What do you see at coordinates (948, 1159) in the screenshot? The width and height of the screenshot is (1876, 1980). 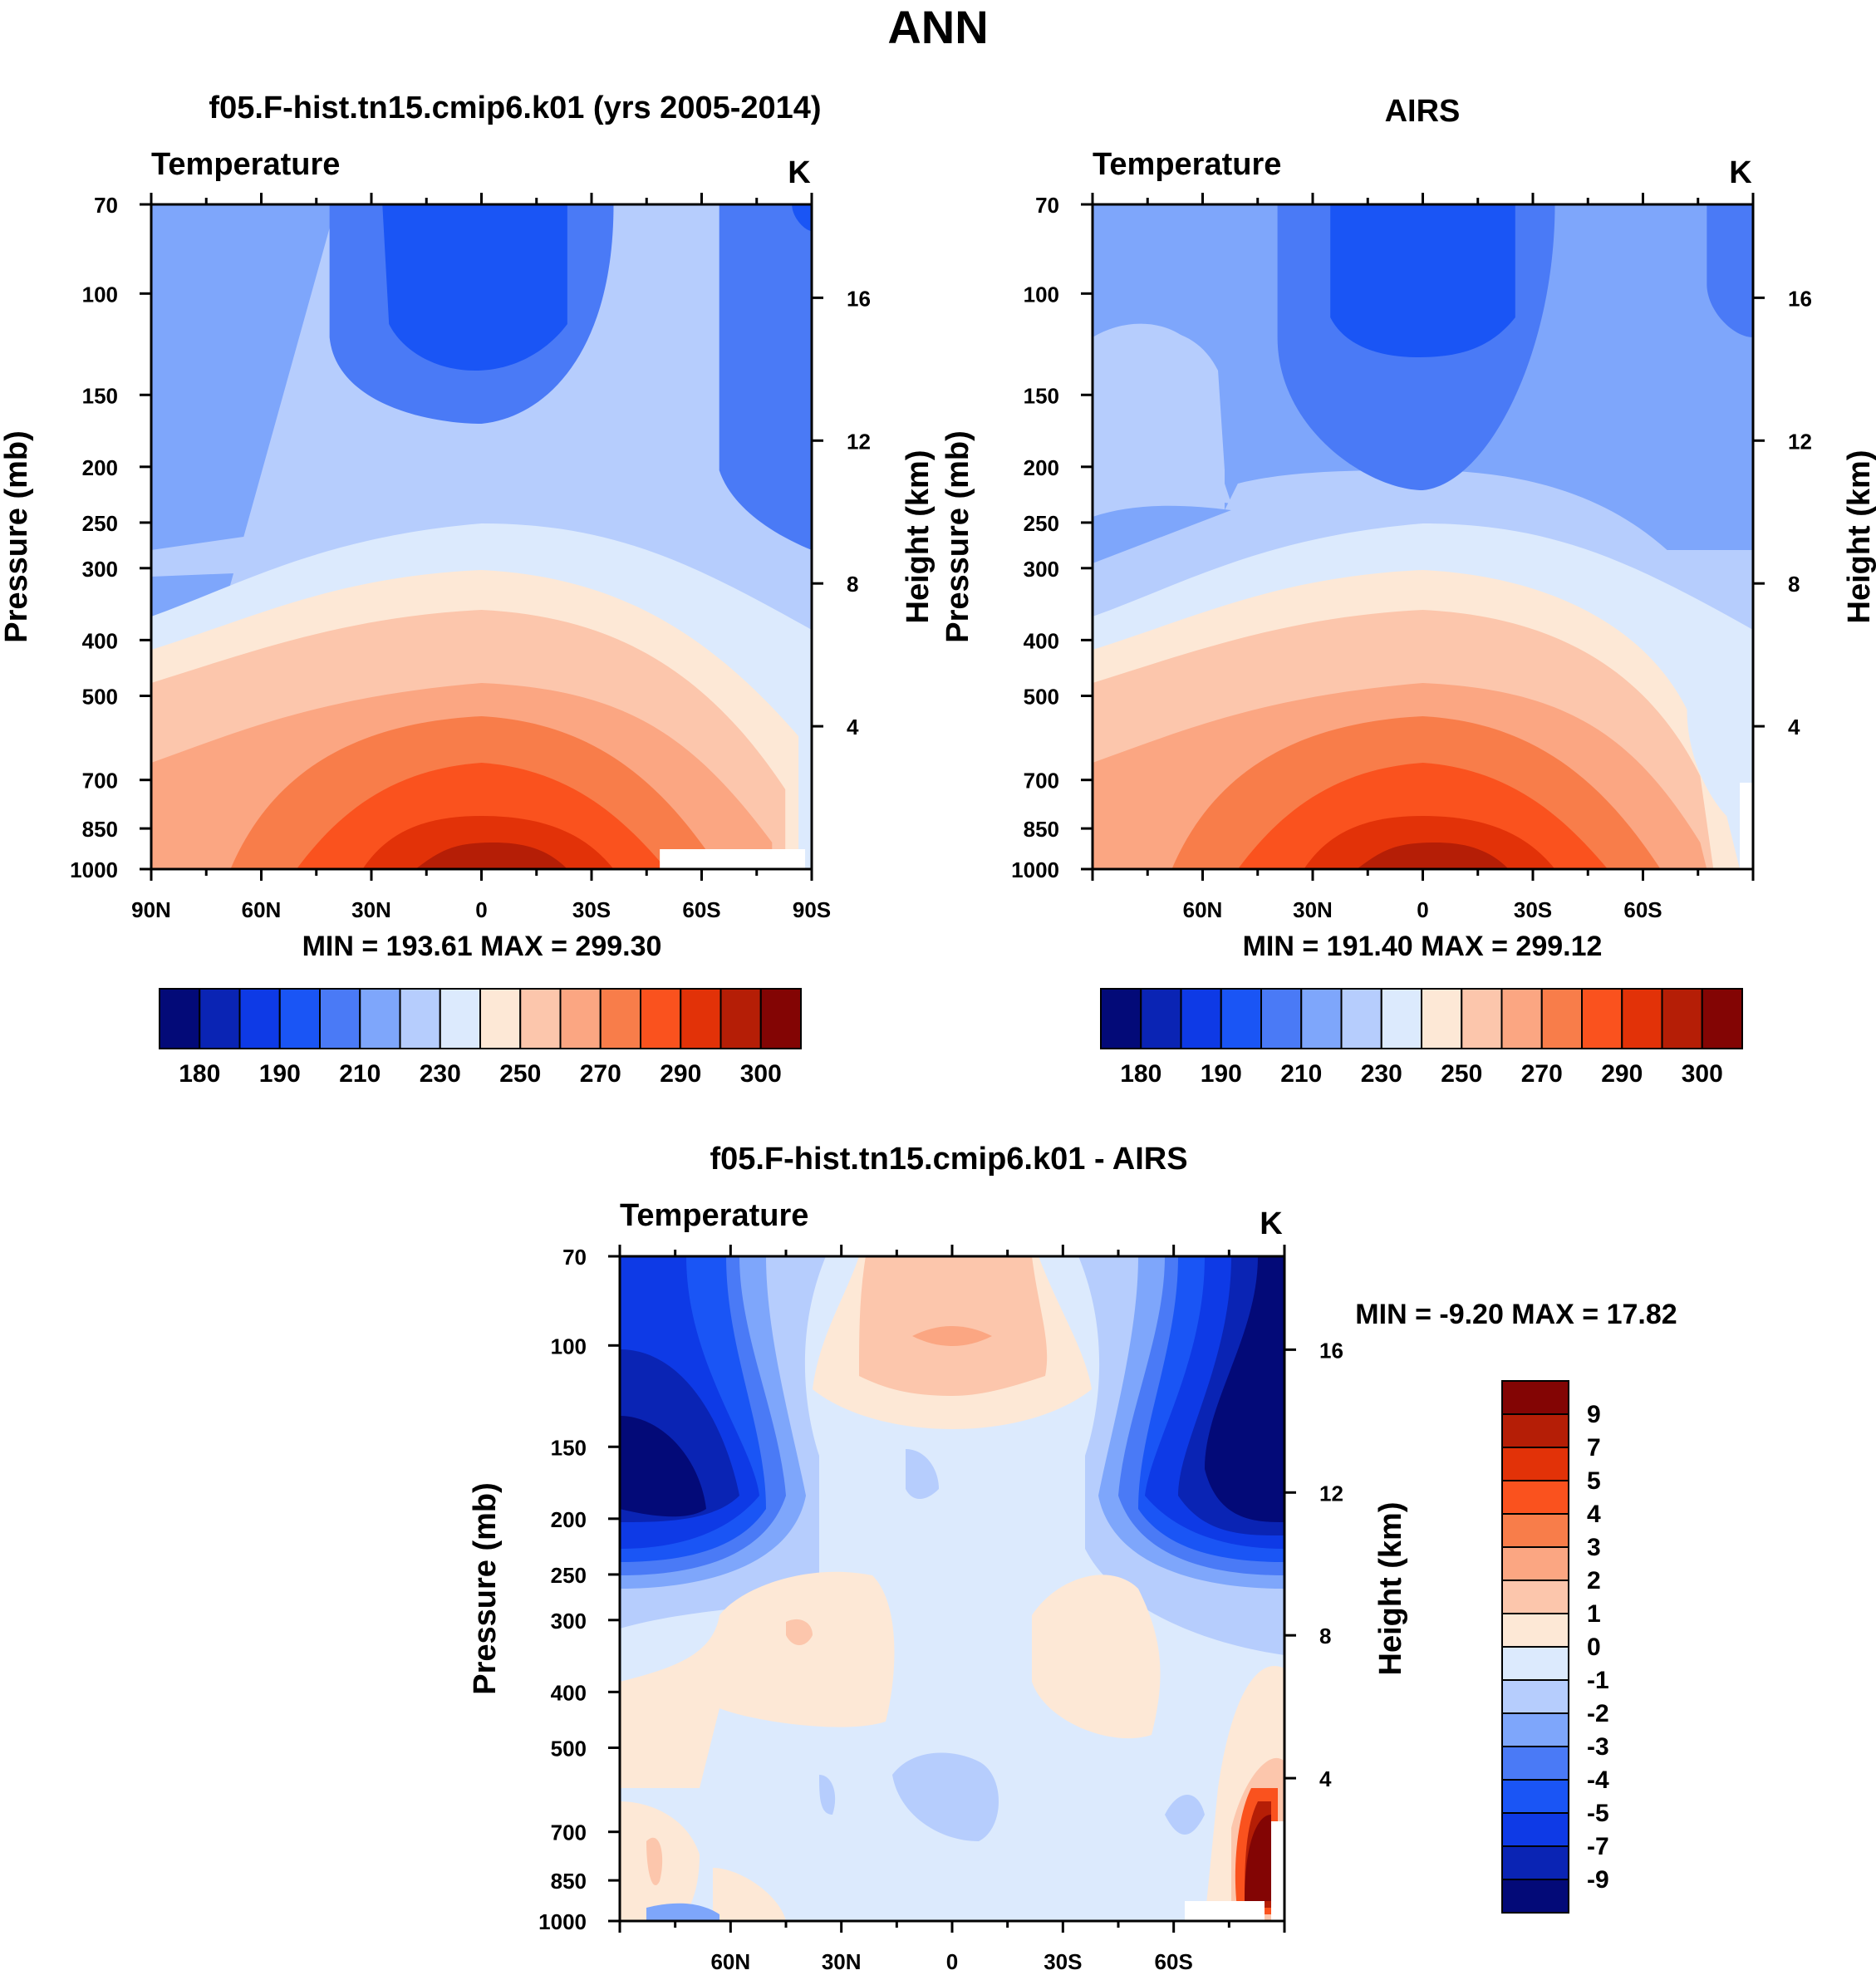 I see `panel-diff-title: f05.F-hist.tn15.cmip6.k01 - AIRS` at bounding box center [948, 1159].